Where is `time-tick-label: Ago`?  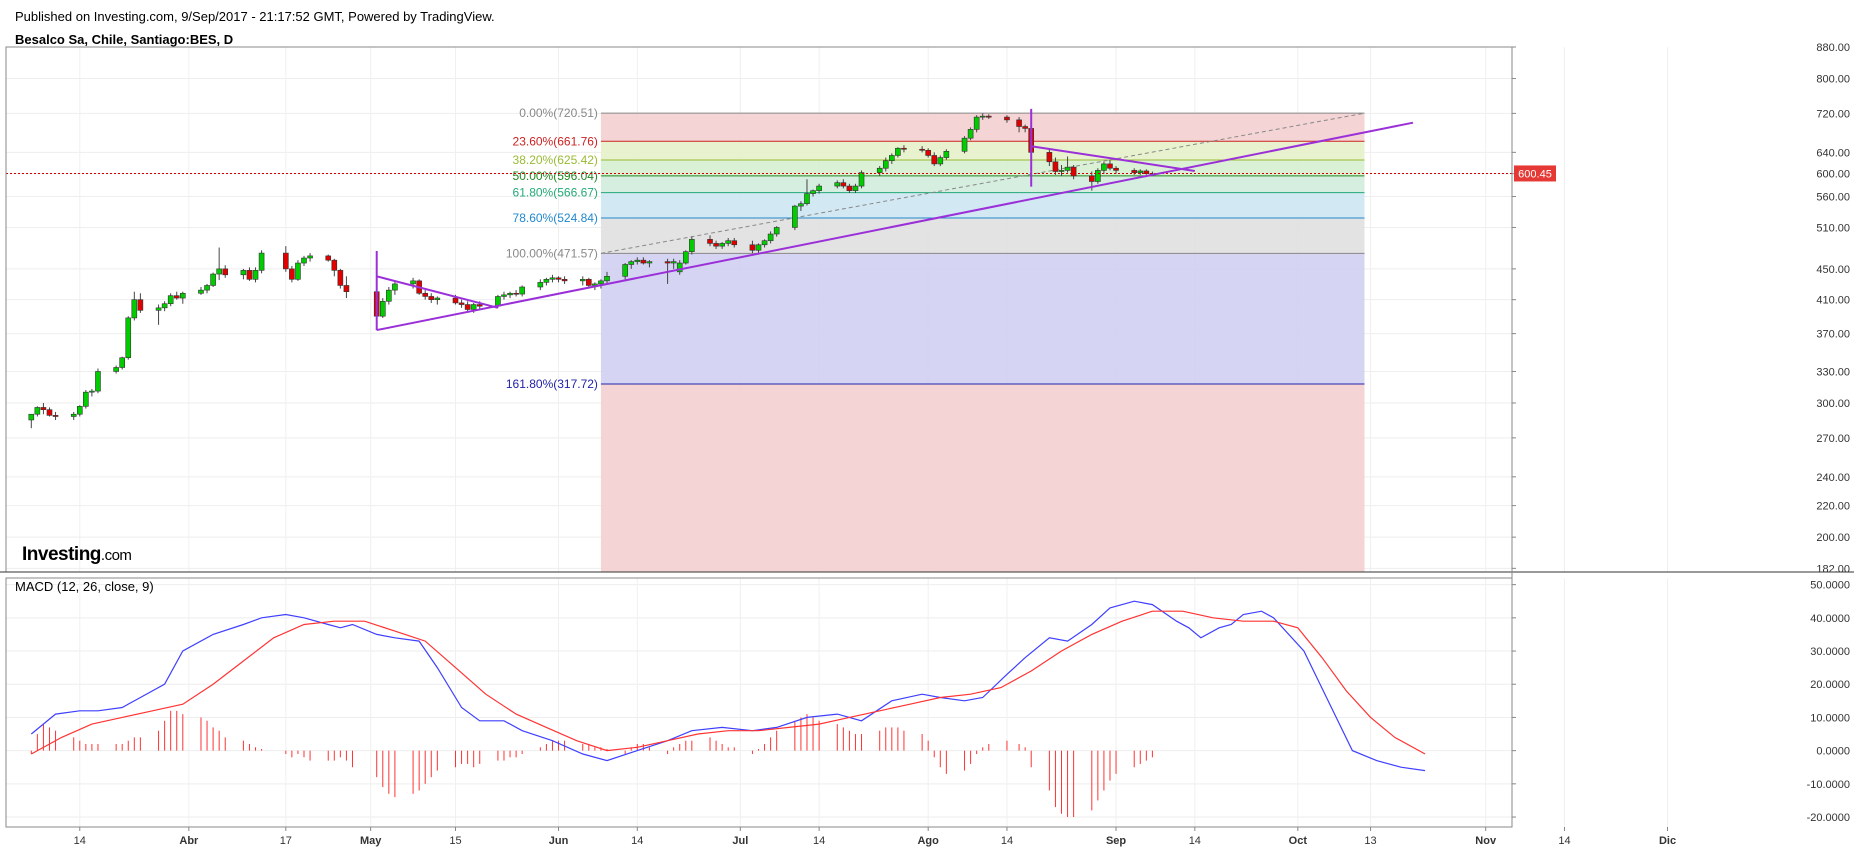
time-tick-label: Ago is located at coordinates (928, 841).